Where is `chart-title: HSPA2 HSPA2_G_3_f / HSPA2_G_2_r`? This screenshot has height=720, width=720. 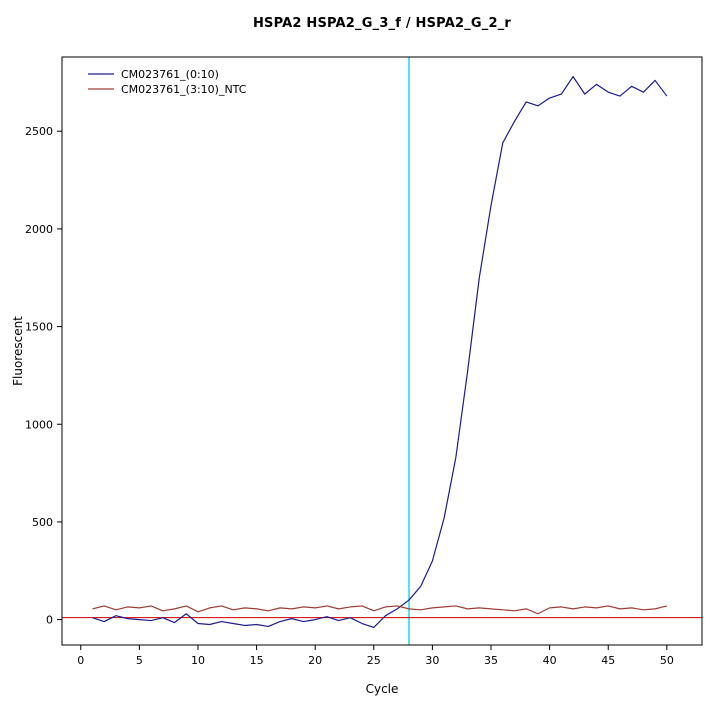 chart-title: HSPA2 HSPA2_G_3_f / HSPA2_G_2_r is located at coordinates (382, 23).